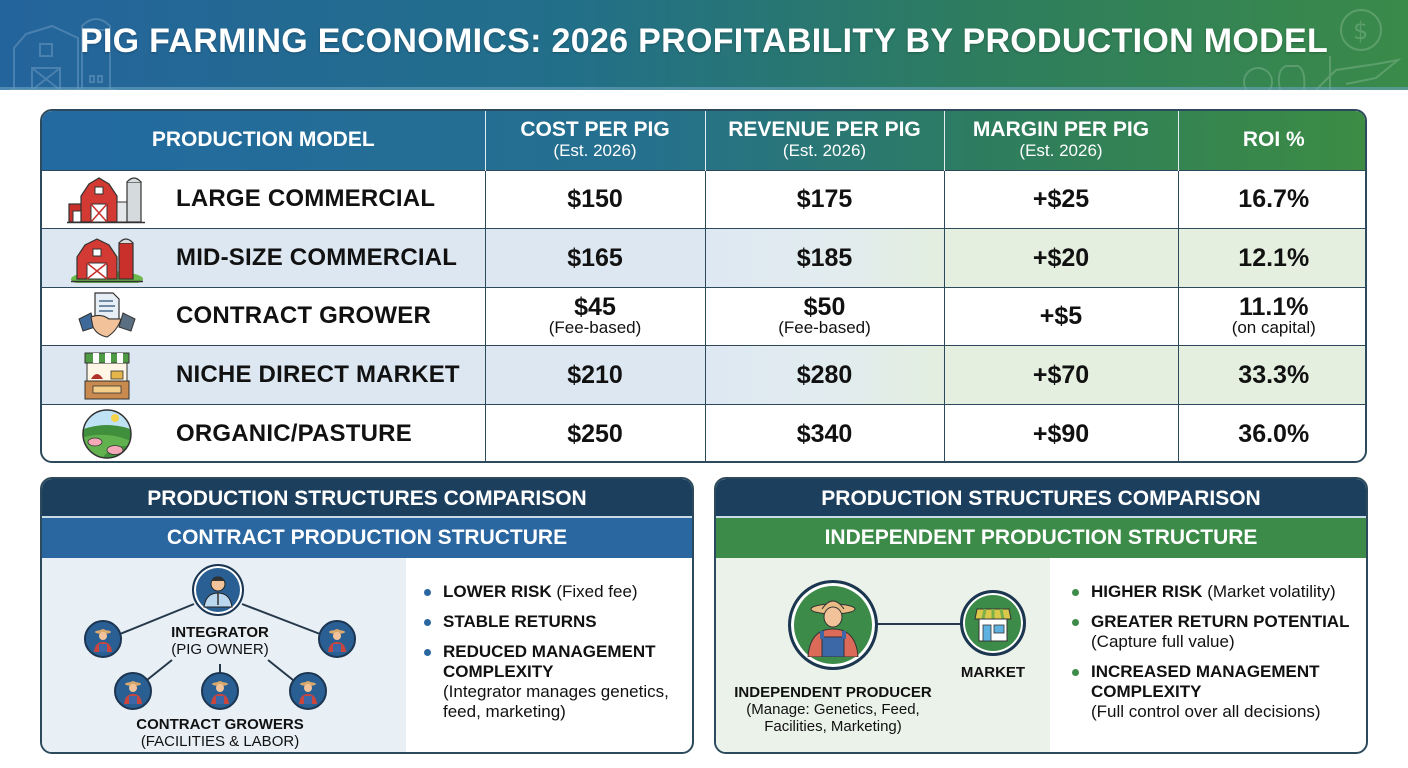 The height and width of the screenshot is (768, 1408). Describe the element at coordinates (1322, 49) in the screenshot. I see `money-hand-watermark-icon: $` at that location.